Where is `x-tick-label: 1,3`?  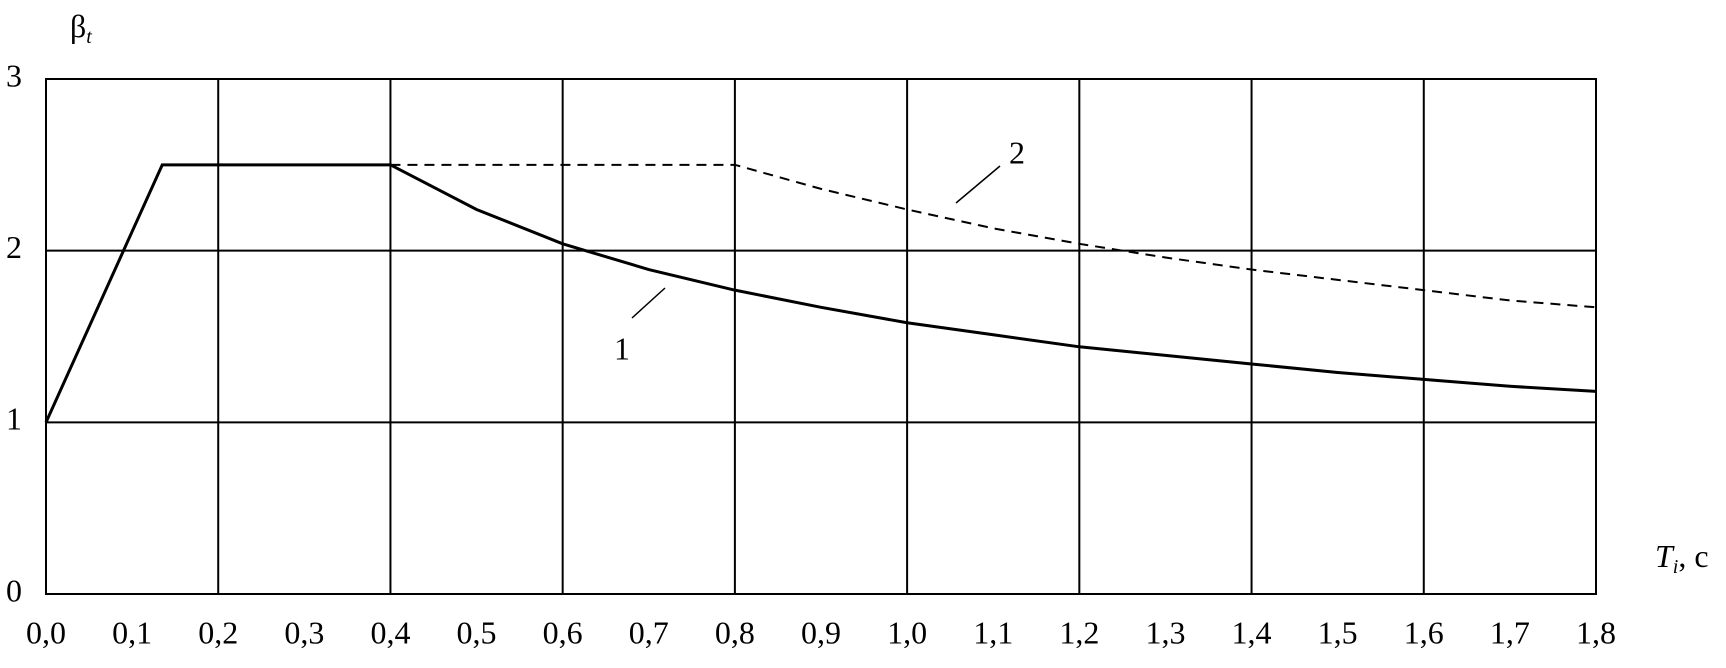
x-tick-label: 1,3 is located at coordinates (1165, 632).